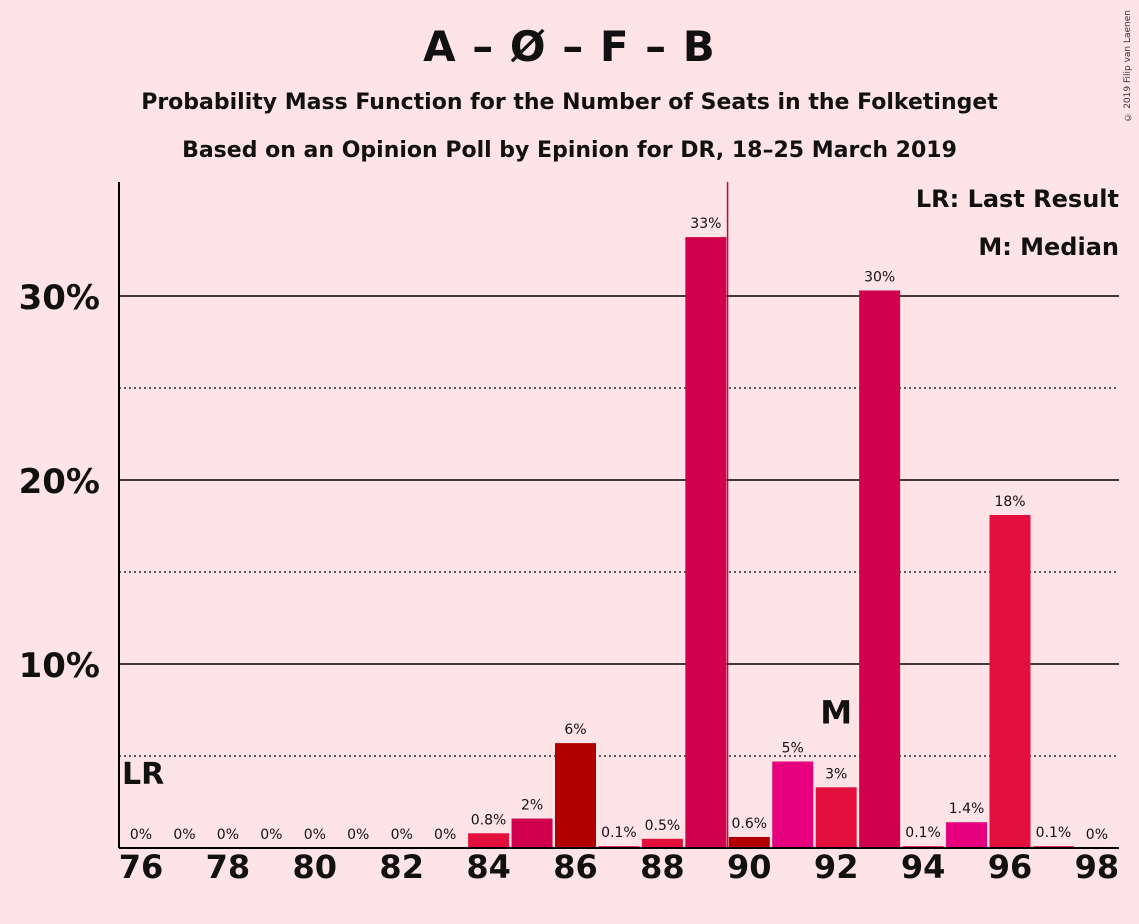  Describe the element at coordinates (1009, 502) in the screenshot. I see `data-label: 18%` at that location.